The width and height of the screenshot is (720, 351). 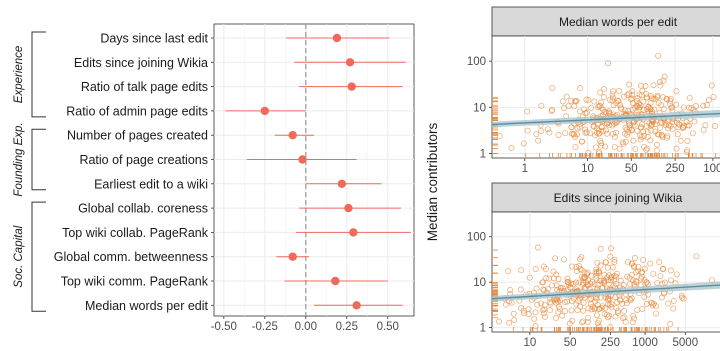 I want to click on x-tick-label: 100, so click(x=711, y=169).